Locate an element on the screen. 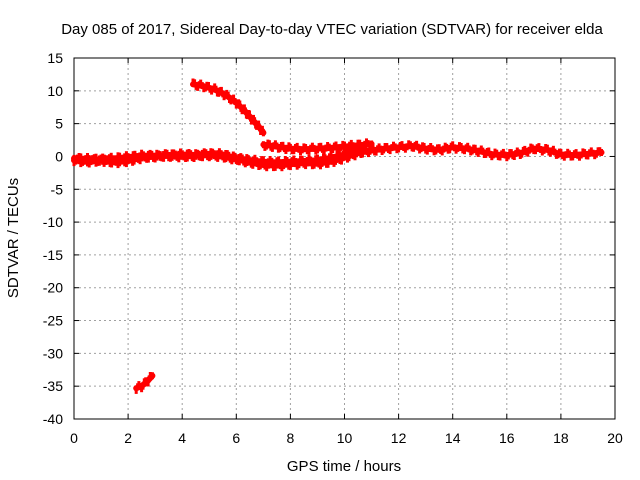  y-tick-label: -40 is located at coordinates (53, 419).